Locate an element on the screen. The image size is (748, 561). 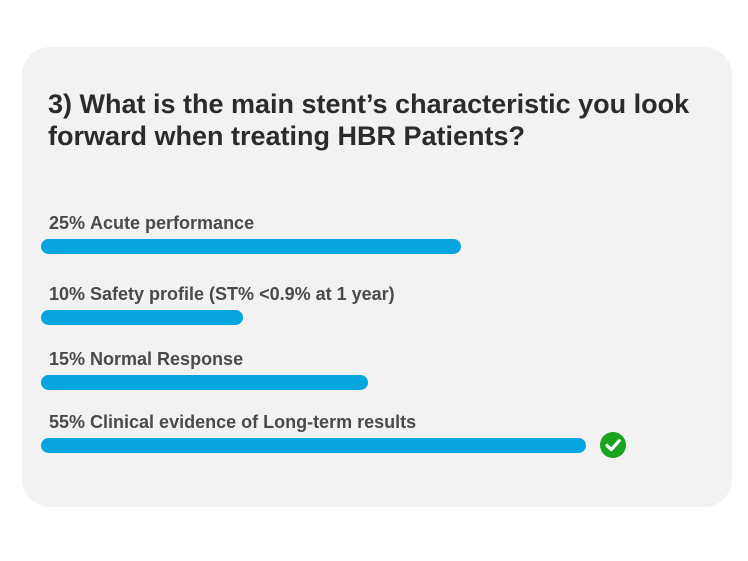
poll-option: 15% Normal Response is located at coordinates (361, 373).